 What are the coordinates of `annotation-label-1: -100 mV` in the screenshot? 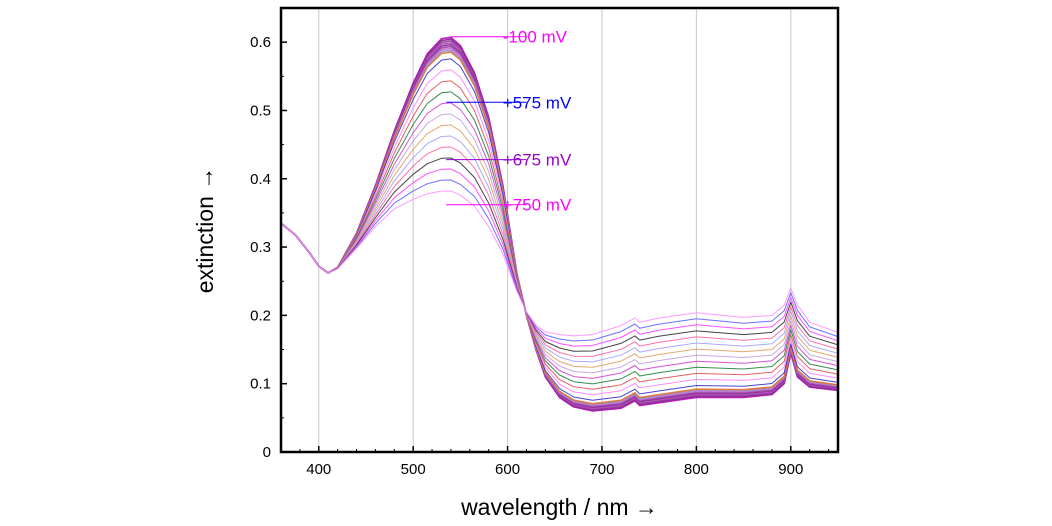 It's located at (535, 37).